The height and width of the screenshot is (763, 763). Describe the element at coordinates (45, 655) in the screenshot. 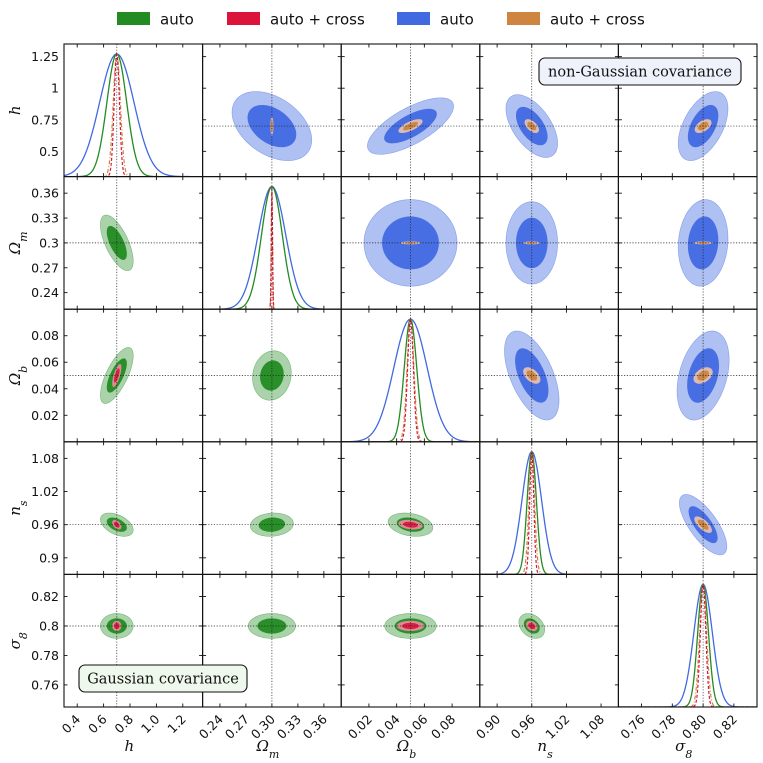

I see `ytick-s8: 0.78` at that location.